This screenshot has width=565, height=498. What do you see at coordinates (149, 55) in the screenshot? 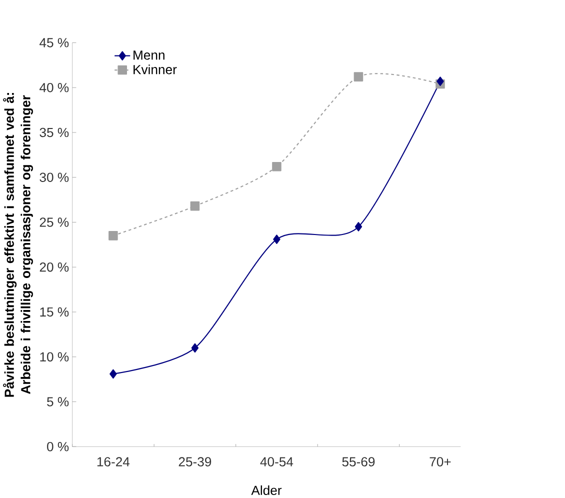
I see `legend-label: Menn` at bounding box center [149, 55].